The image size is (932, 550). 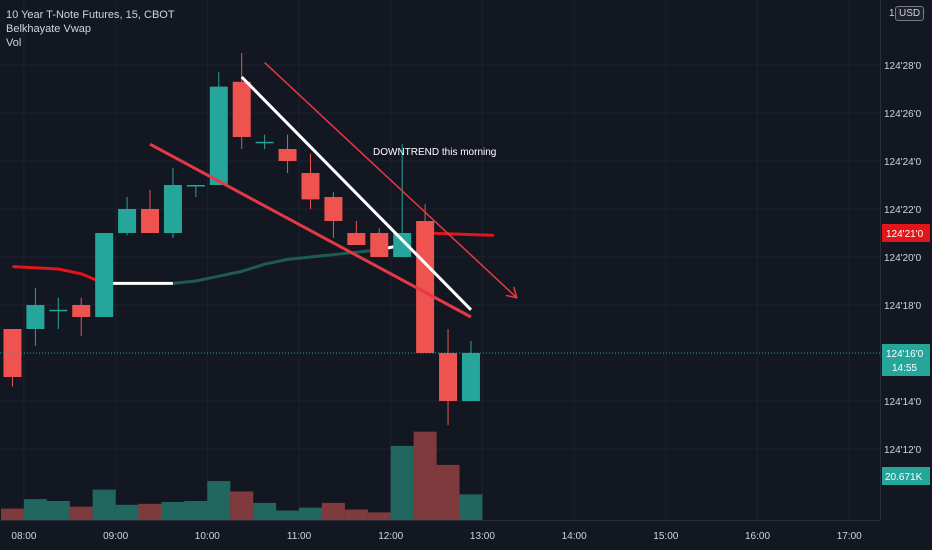 What do you see at coordinates (14, 43) in the screenshot?
I see `volume-indicator-label: Vol` at bounding box center [14, 43].